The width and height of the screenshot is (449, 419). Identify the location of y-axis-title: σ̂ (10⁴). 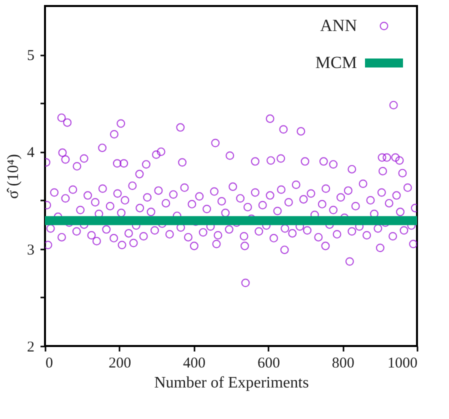
(13, 176).